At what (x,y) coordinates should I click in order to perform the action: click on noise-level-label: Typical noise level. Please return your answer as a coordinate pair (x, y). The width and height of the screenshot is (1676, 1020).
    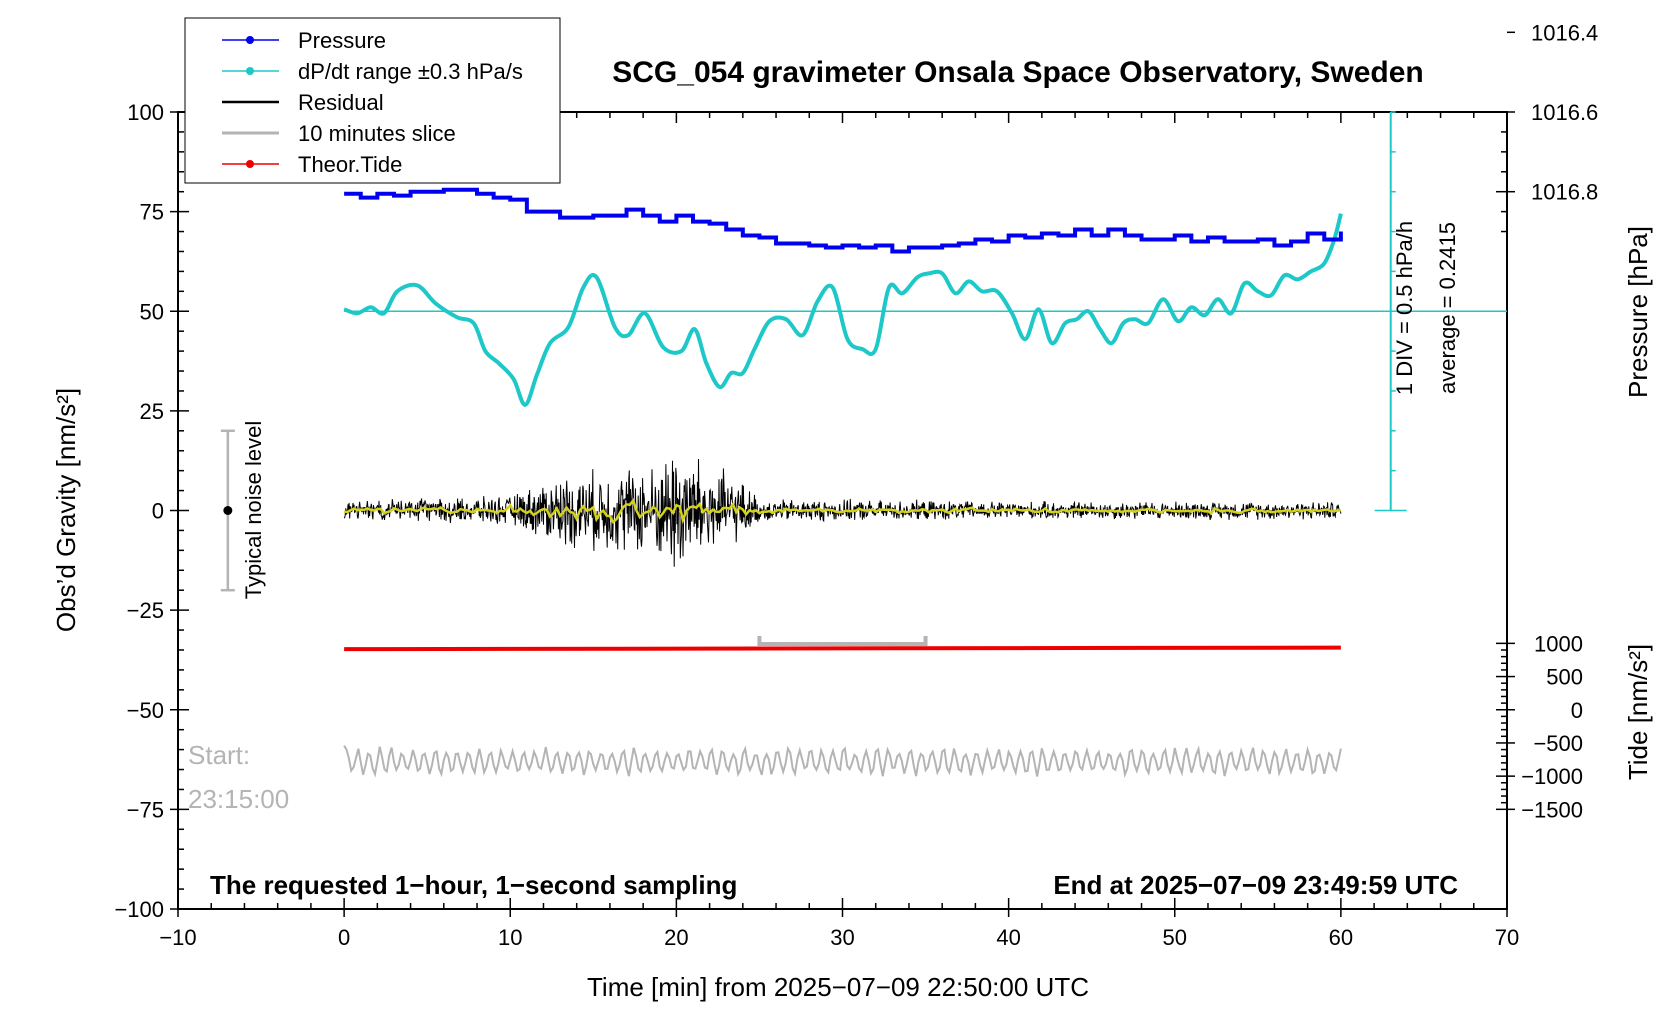
    Looking at the image, I should click on (253, 510).